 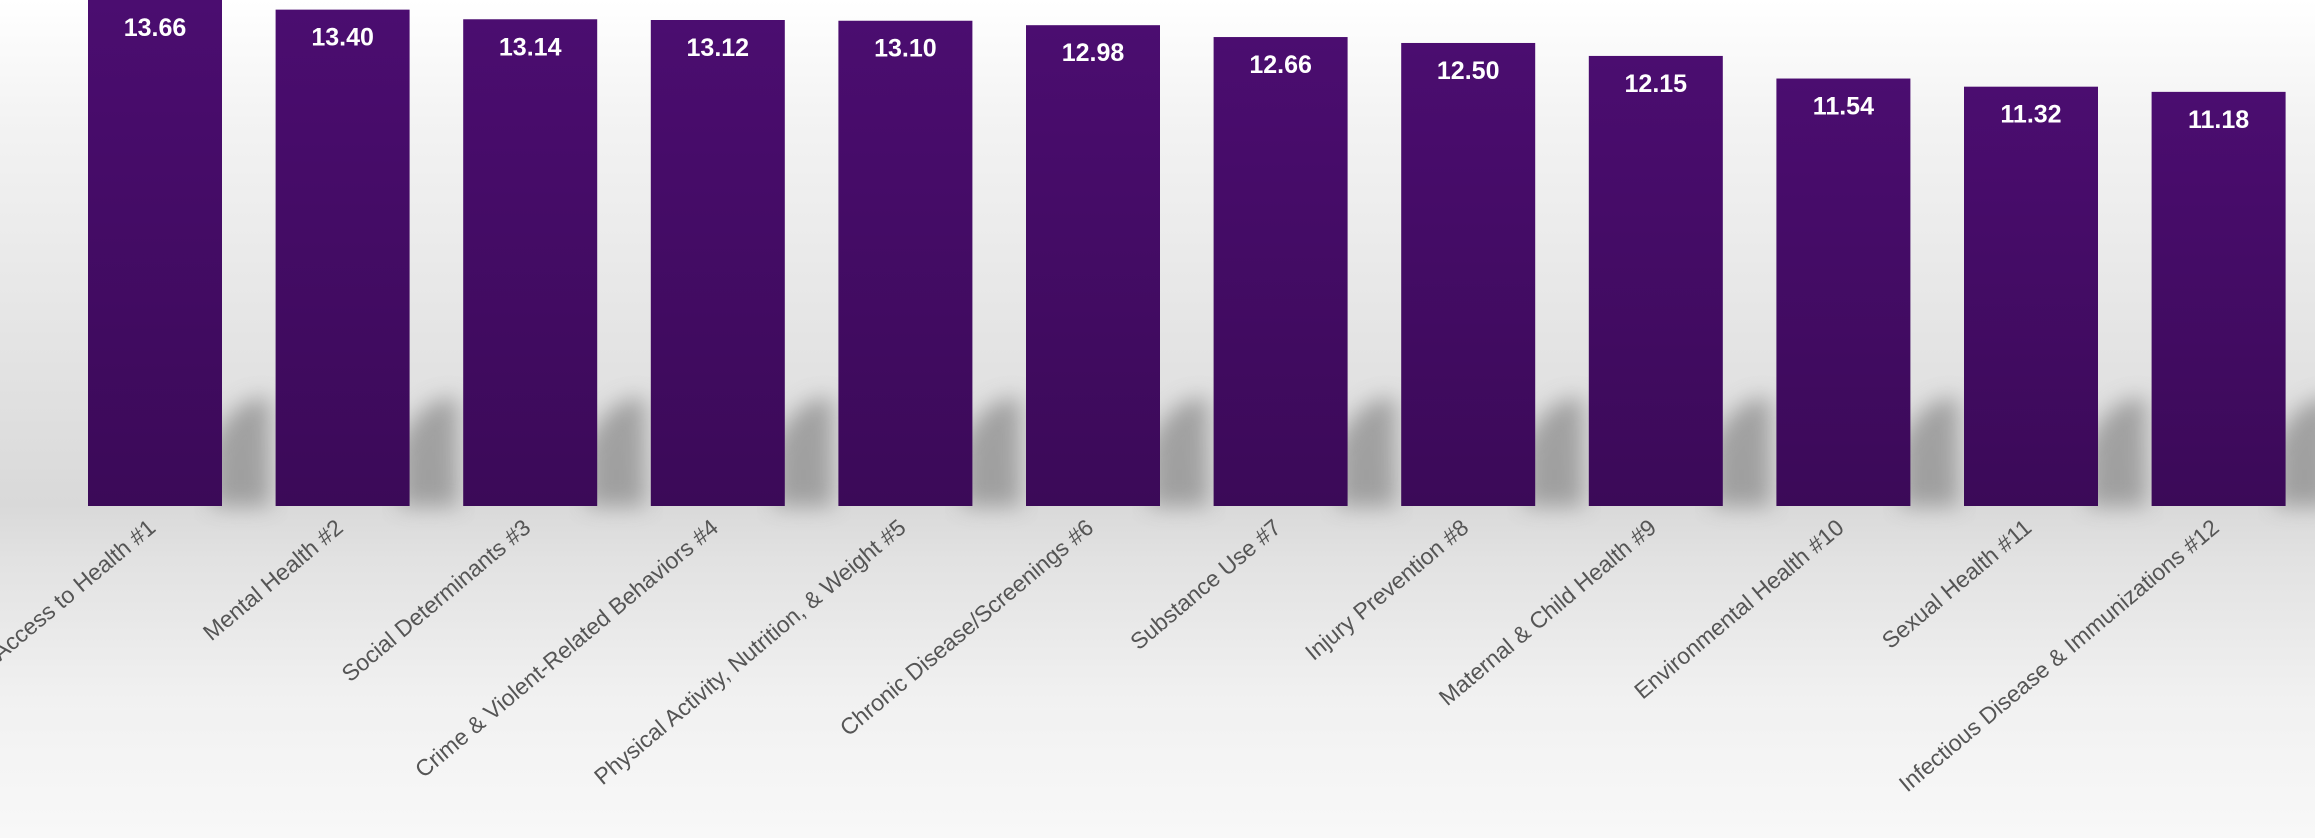 What do you see at coordinates (1547, 612) in the screenshot?
I see `category-tick-label: Maternal & Child Health #9` at bounding box center [1547, 612].